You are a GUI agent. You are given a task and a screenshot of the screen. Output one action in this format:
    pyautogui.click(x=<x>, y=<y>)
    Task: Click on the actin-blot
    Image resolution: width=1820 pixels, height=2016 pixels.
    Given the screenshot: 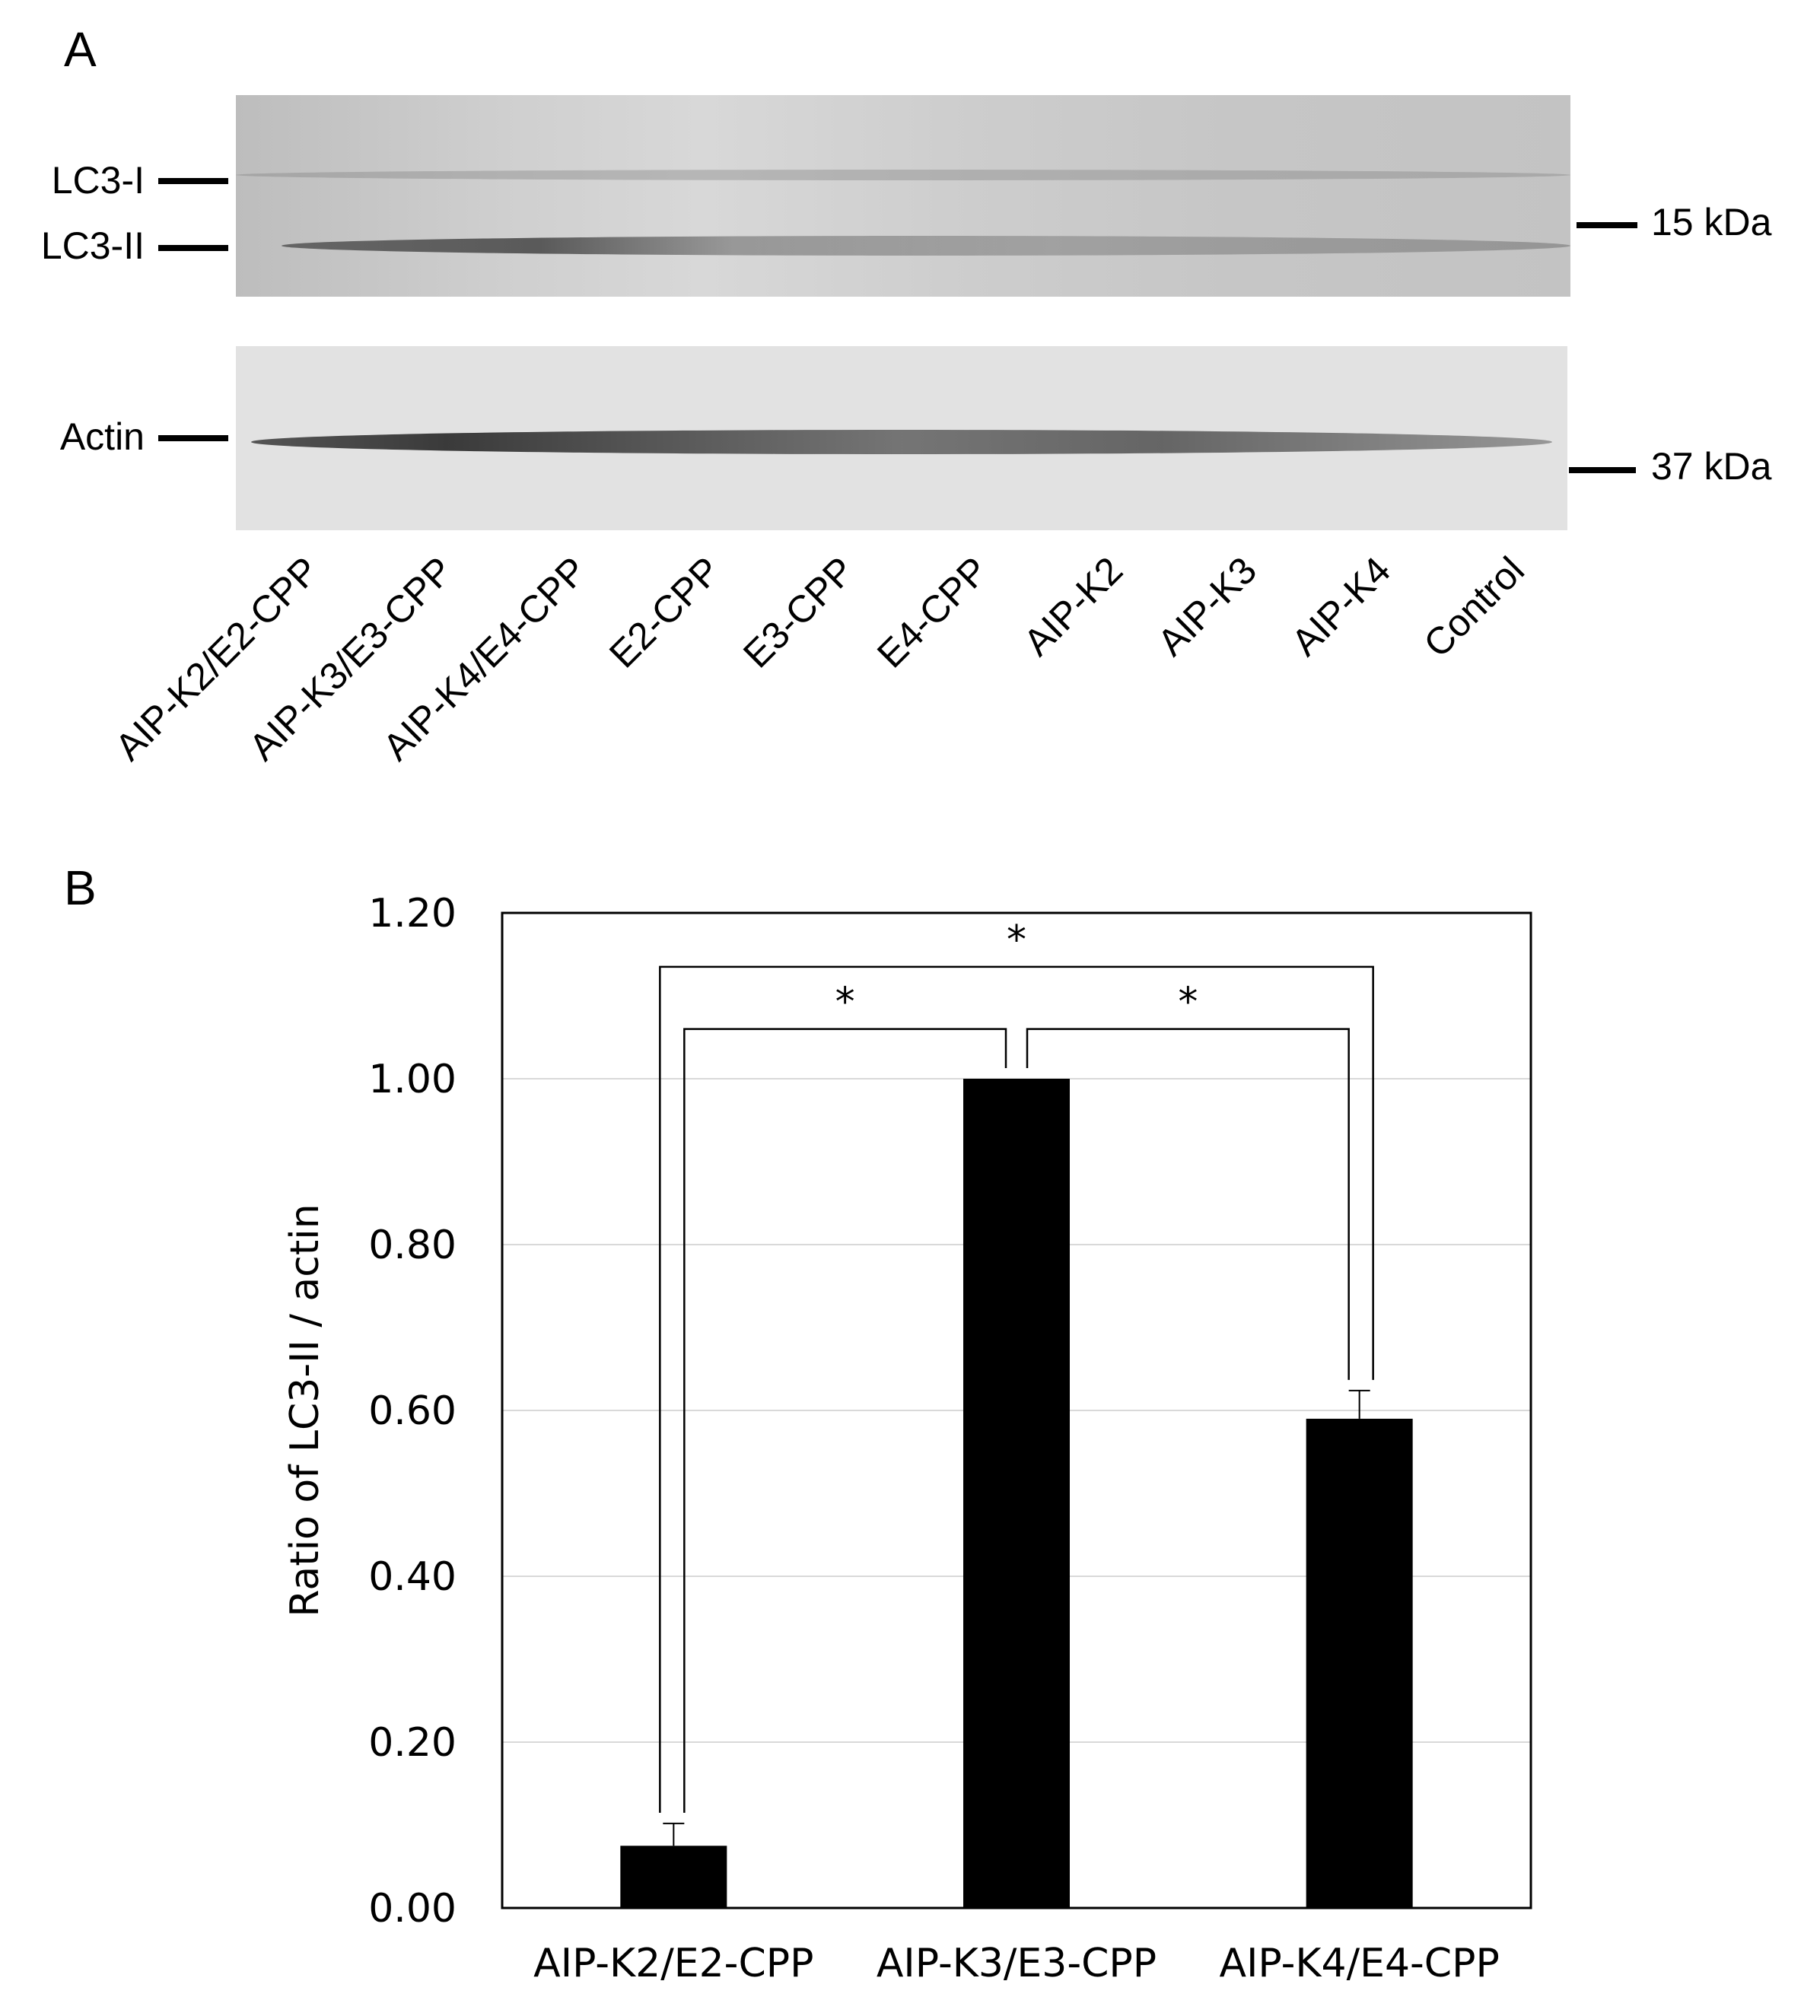 What is the action you would take?
    pyautogui.click(x=901, y=438)
    